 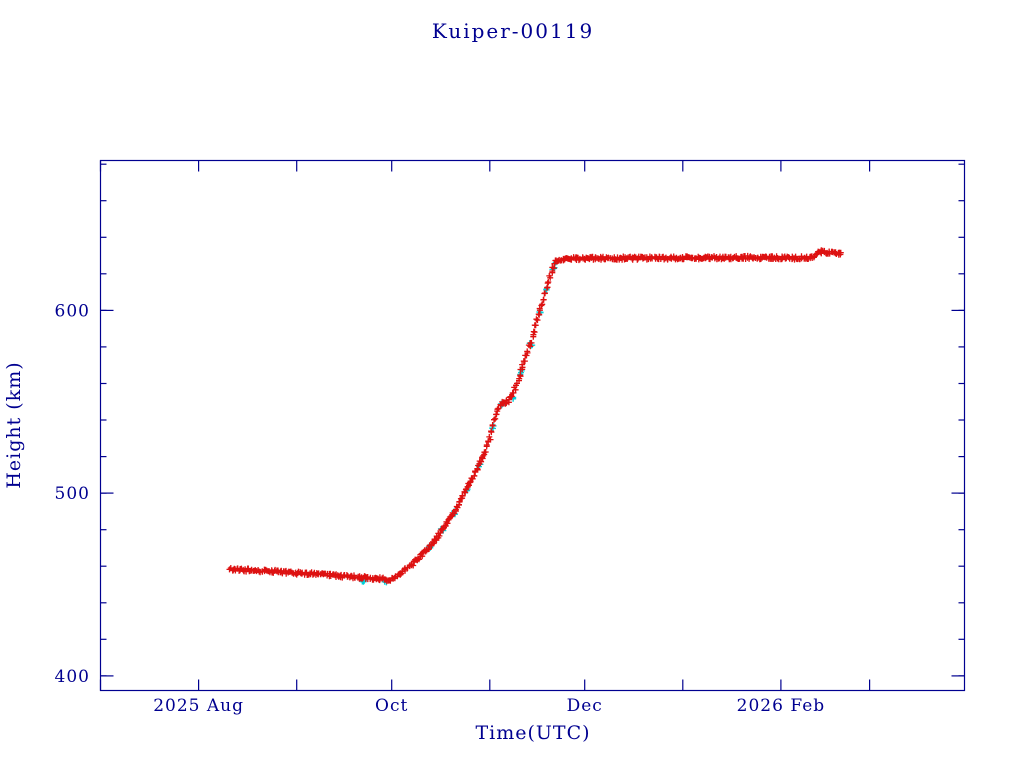 I want to click on x-tick-label: Oct, so click(x=391, y=706).